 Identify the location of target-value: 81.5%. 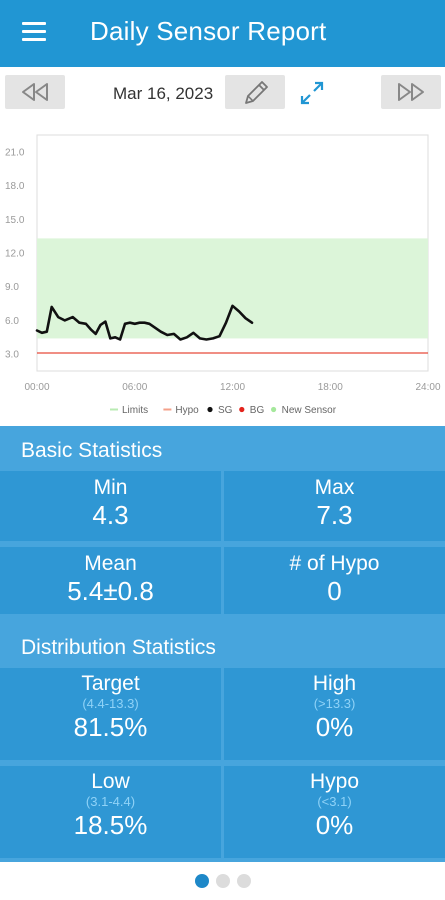
(110, 727).